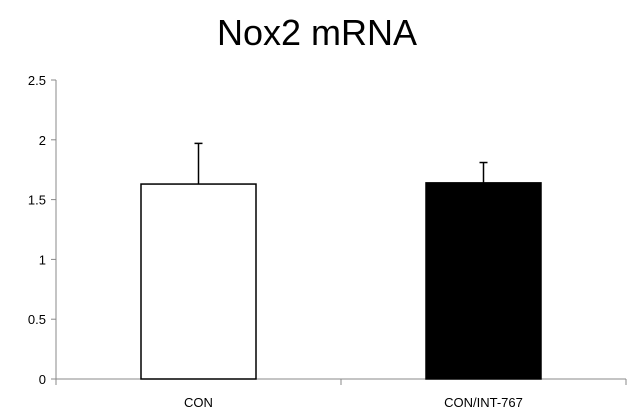 The image size is (634, 413). Describe the element at coordinates (317, 32) in the screenshot. I see `chart-title: Nox2 mRNA` at that location.